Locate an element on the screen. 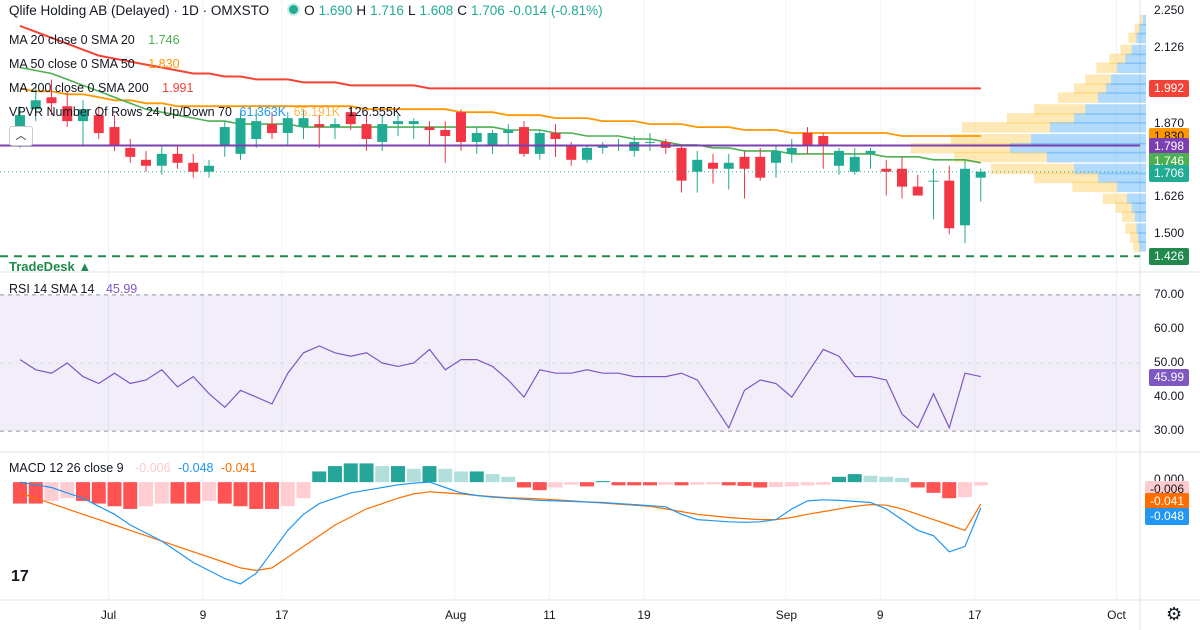 The image size is (1200, 630). ma200-label: MA 200 close 0 SMA 200 is located at coordinates (79, 88).